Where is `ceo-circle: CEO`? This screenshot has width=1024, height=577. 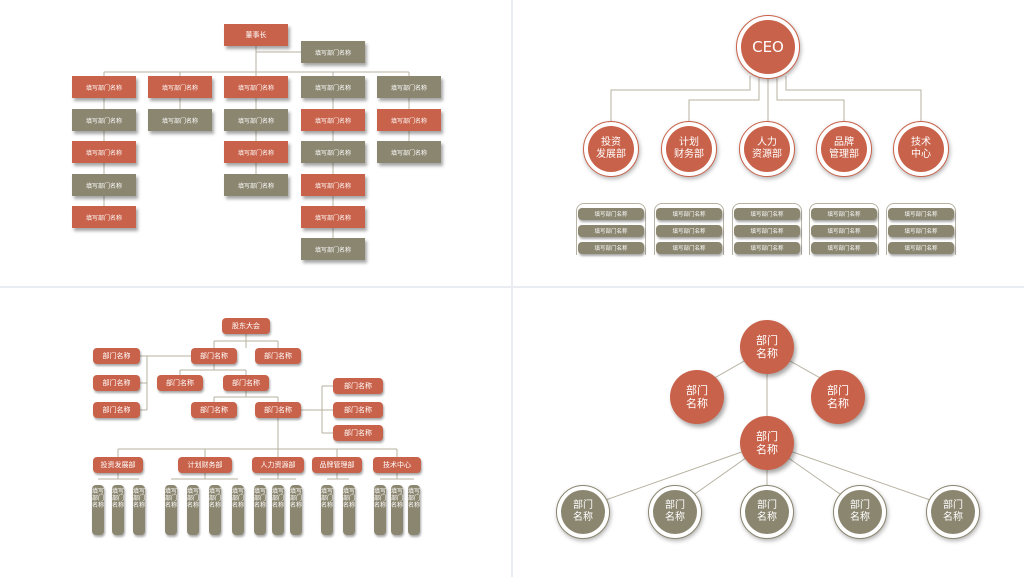 ceo-circle: CEO is located at coordinates (768, 47).